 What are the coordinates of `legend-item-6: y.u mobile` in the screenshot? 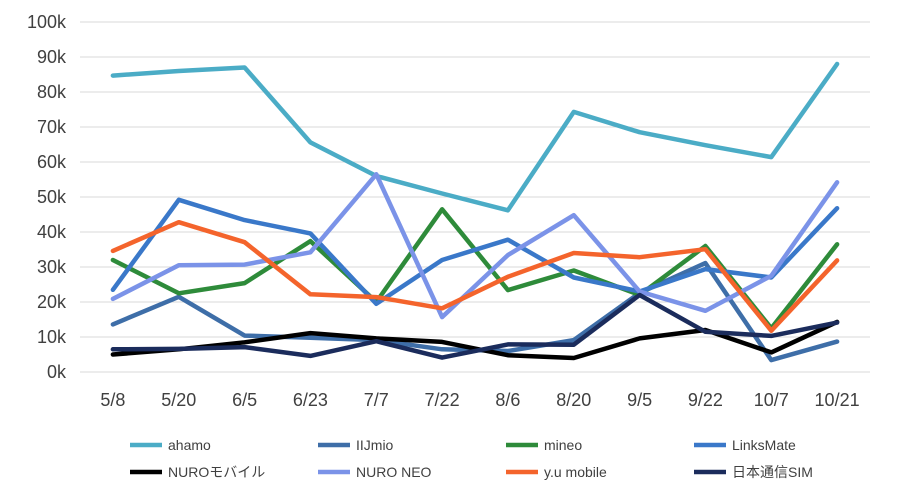 It's located at (556, 472).